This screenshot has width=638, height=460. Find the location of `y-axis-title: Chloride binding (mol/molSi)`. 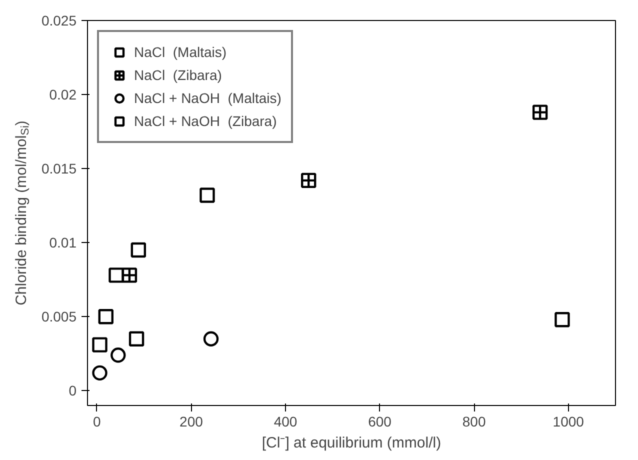

y-axis-title: Chloride binding (mol/molSi) is located at coordinates (22, 213).